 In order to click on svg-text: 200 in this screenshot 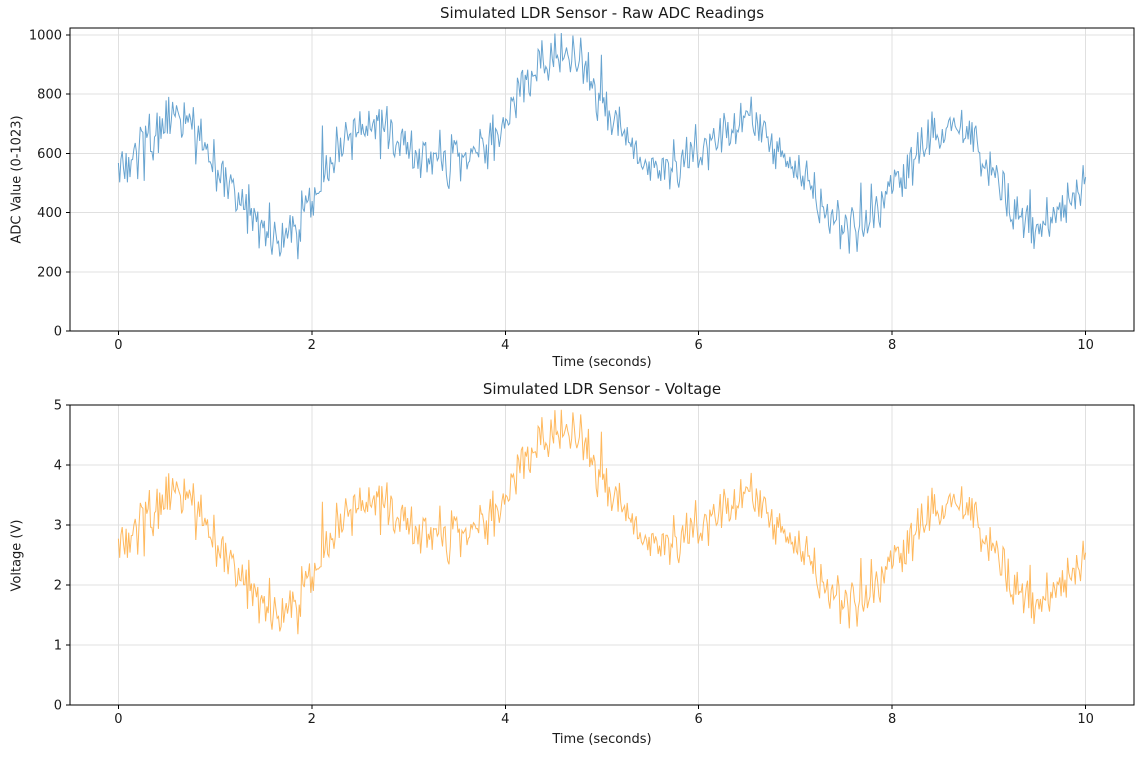, I will do `click(49, 272)`.